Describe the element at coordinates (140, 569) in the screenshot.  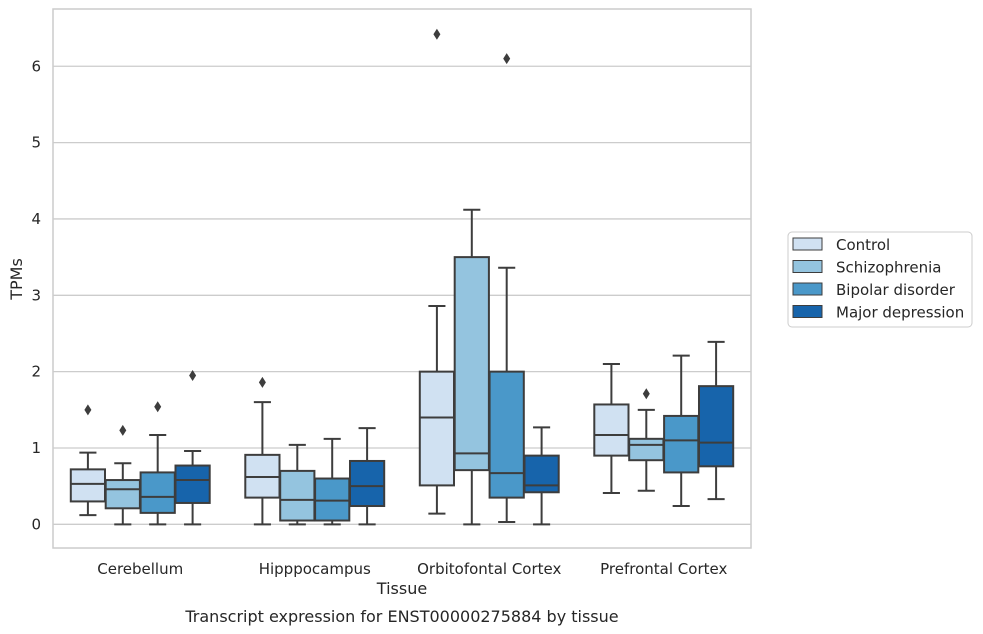
I see `x-tick-label: Cerebellum` at that location.